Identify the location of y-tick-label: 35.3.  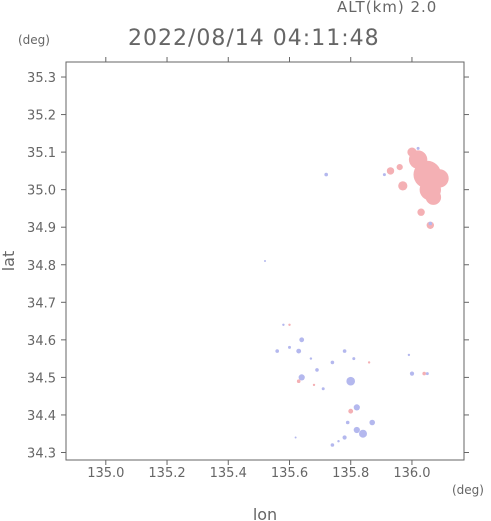
(41, 78).